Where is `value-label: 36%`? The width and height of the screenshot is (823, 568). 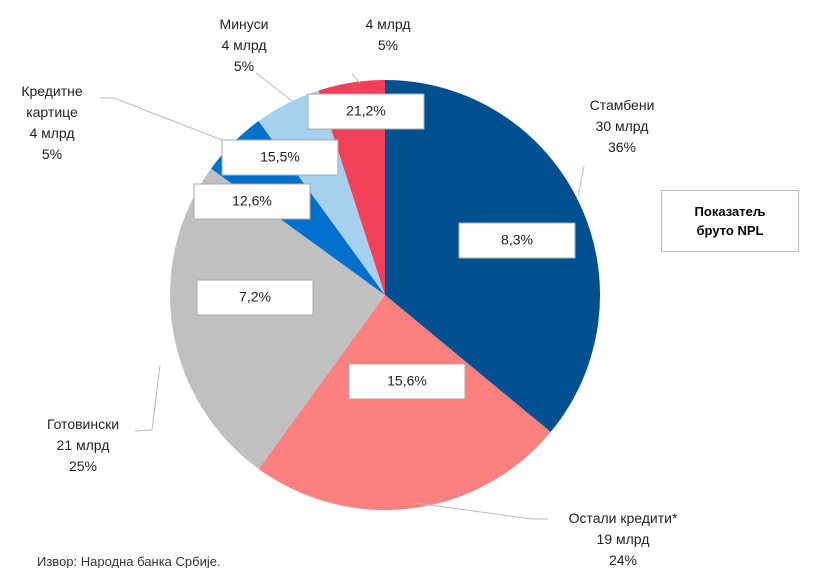 value-label: 36% is located at coordinates (622, 147).